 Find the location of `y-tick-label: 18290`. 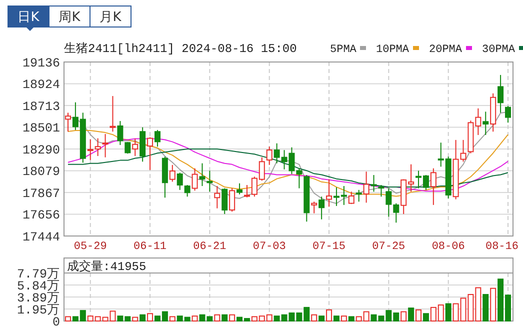

y-tick-label: 18290 is located at coordinates (41, 150).